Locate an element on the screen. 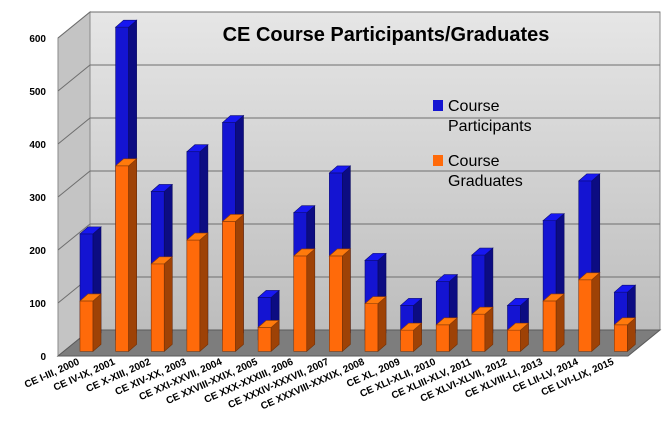  y-tick-label: 100 is located at coordinates (37, 304).